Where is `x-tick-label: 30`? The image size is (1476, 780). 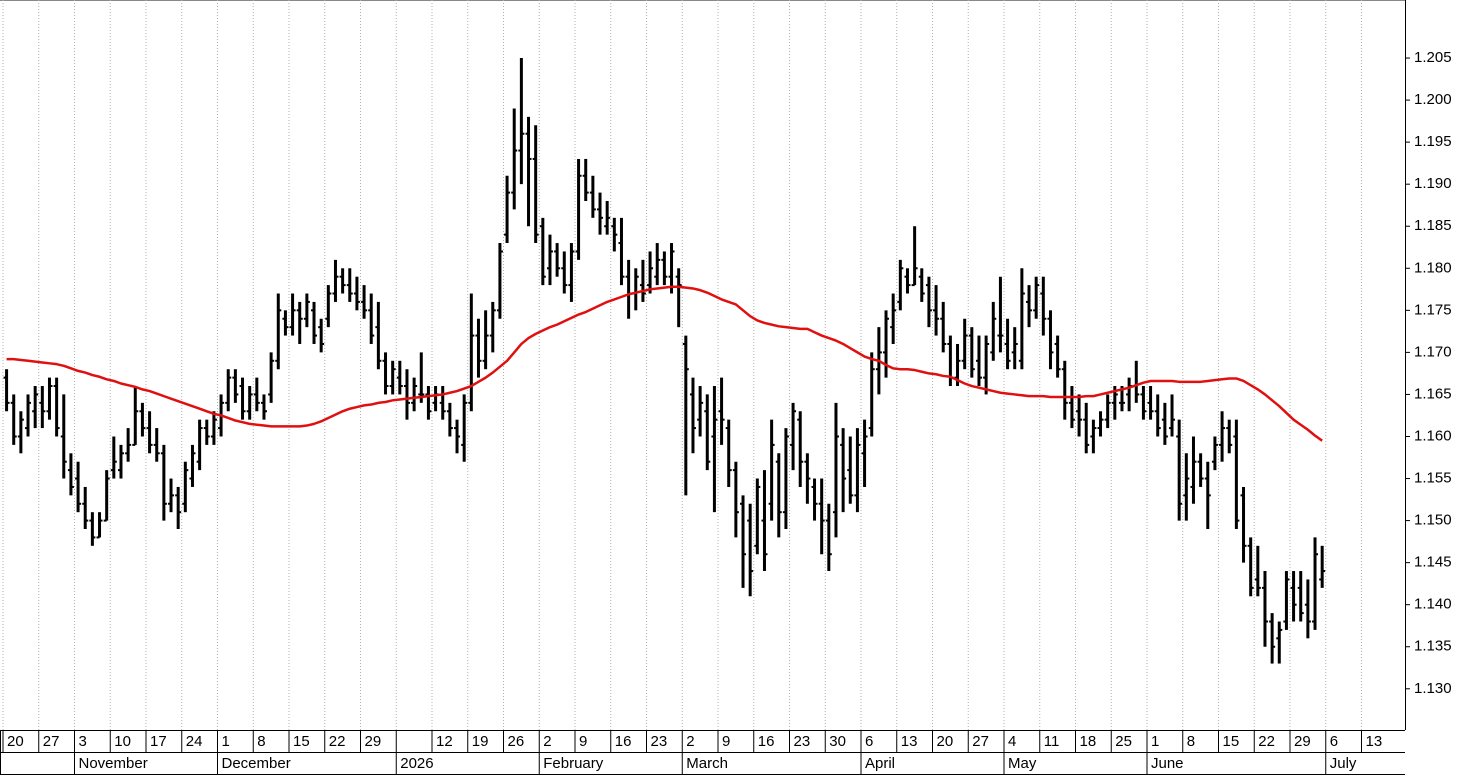 x-tick-label: 30 is located at coordinates (837, 741).